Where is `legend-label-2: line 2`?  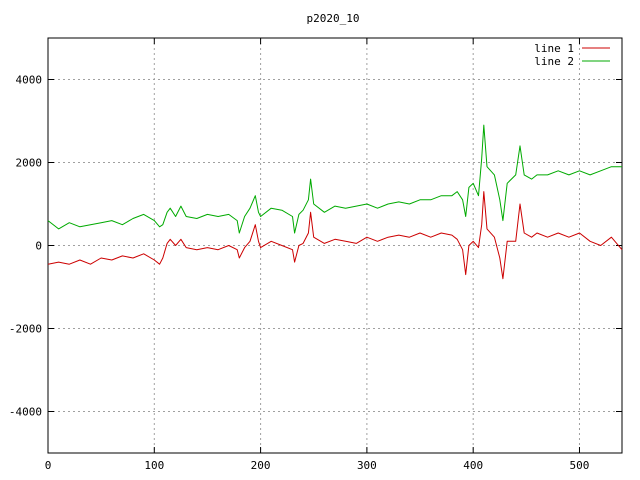
legend-label-2: line 2 is located at coordinates (554, 61).